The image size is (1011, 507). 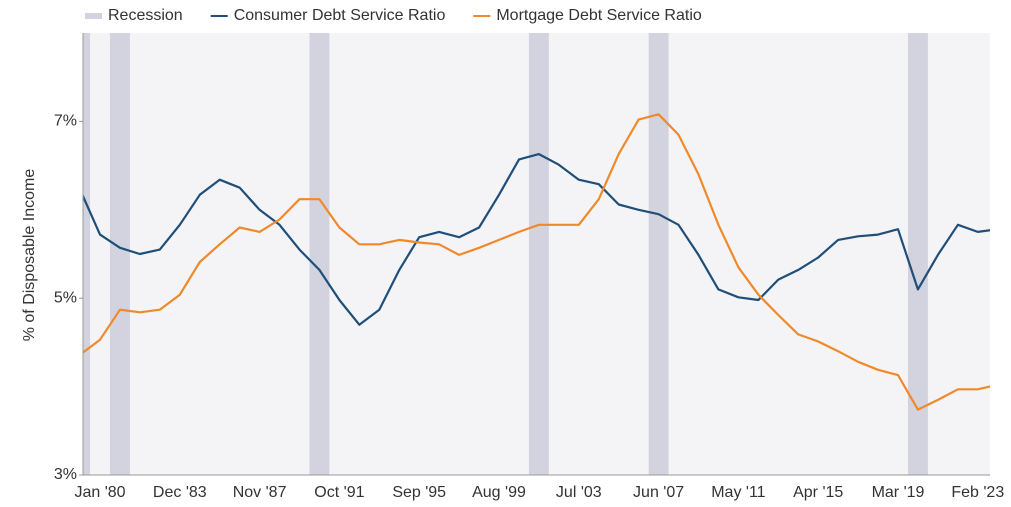 I want to click on y-tick-label: 5%, so click(x=65, y=297).